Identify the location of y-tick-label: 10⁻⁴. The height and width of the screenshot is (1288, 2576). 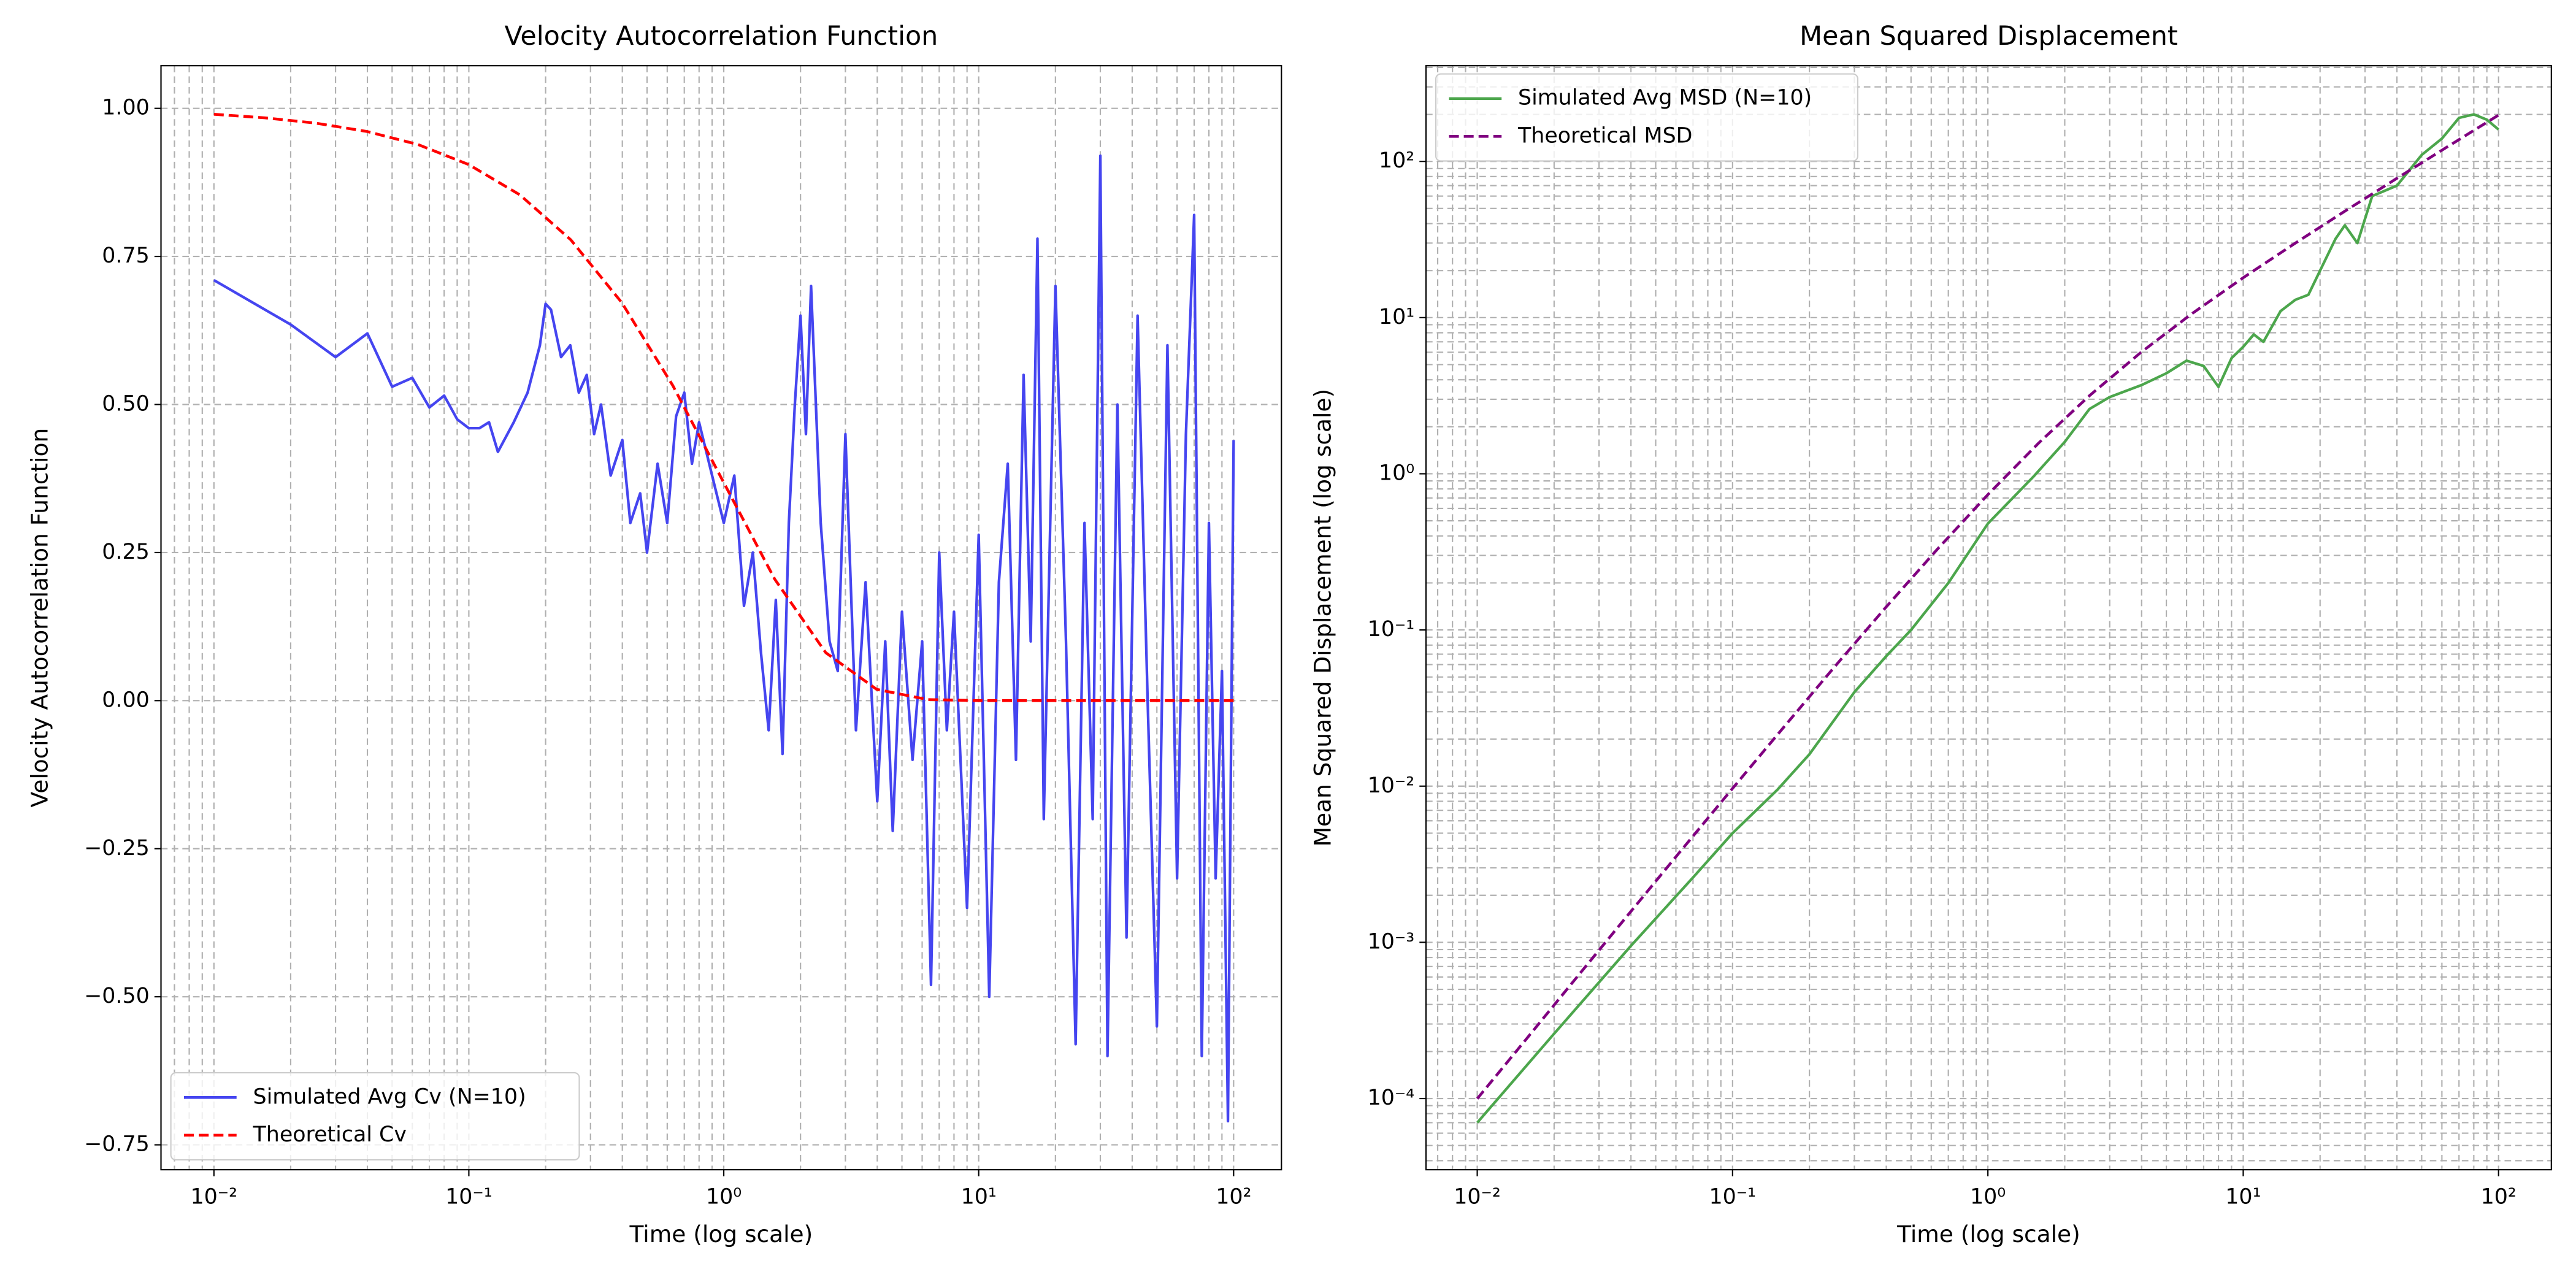
(1391, 1098).